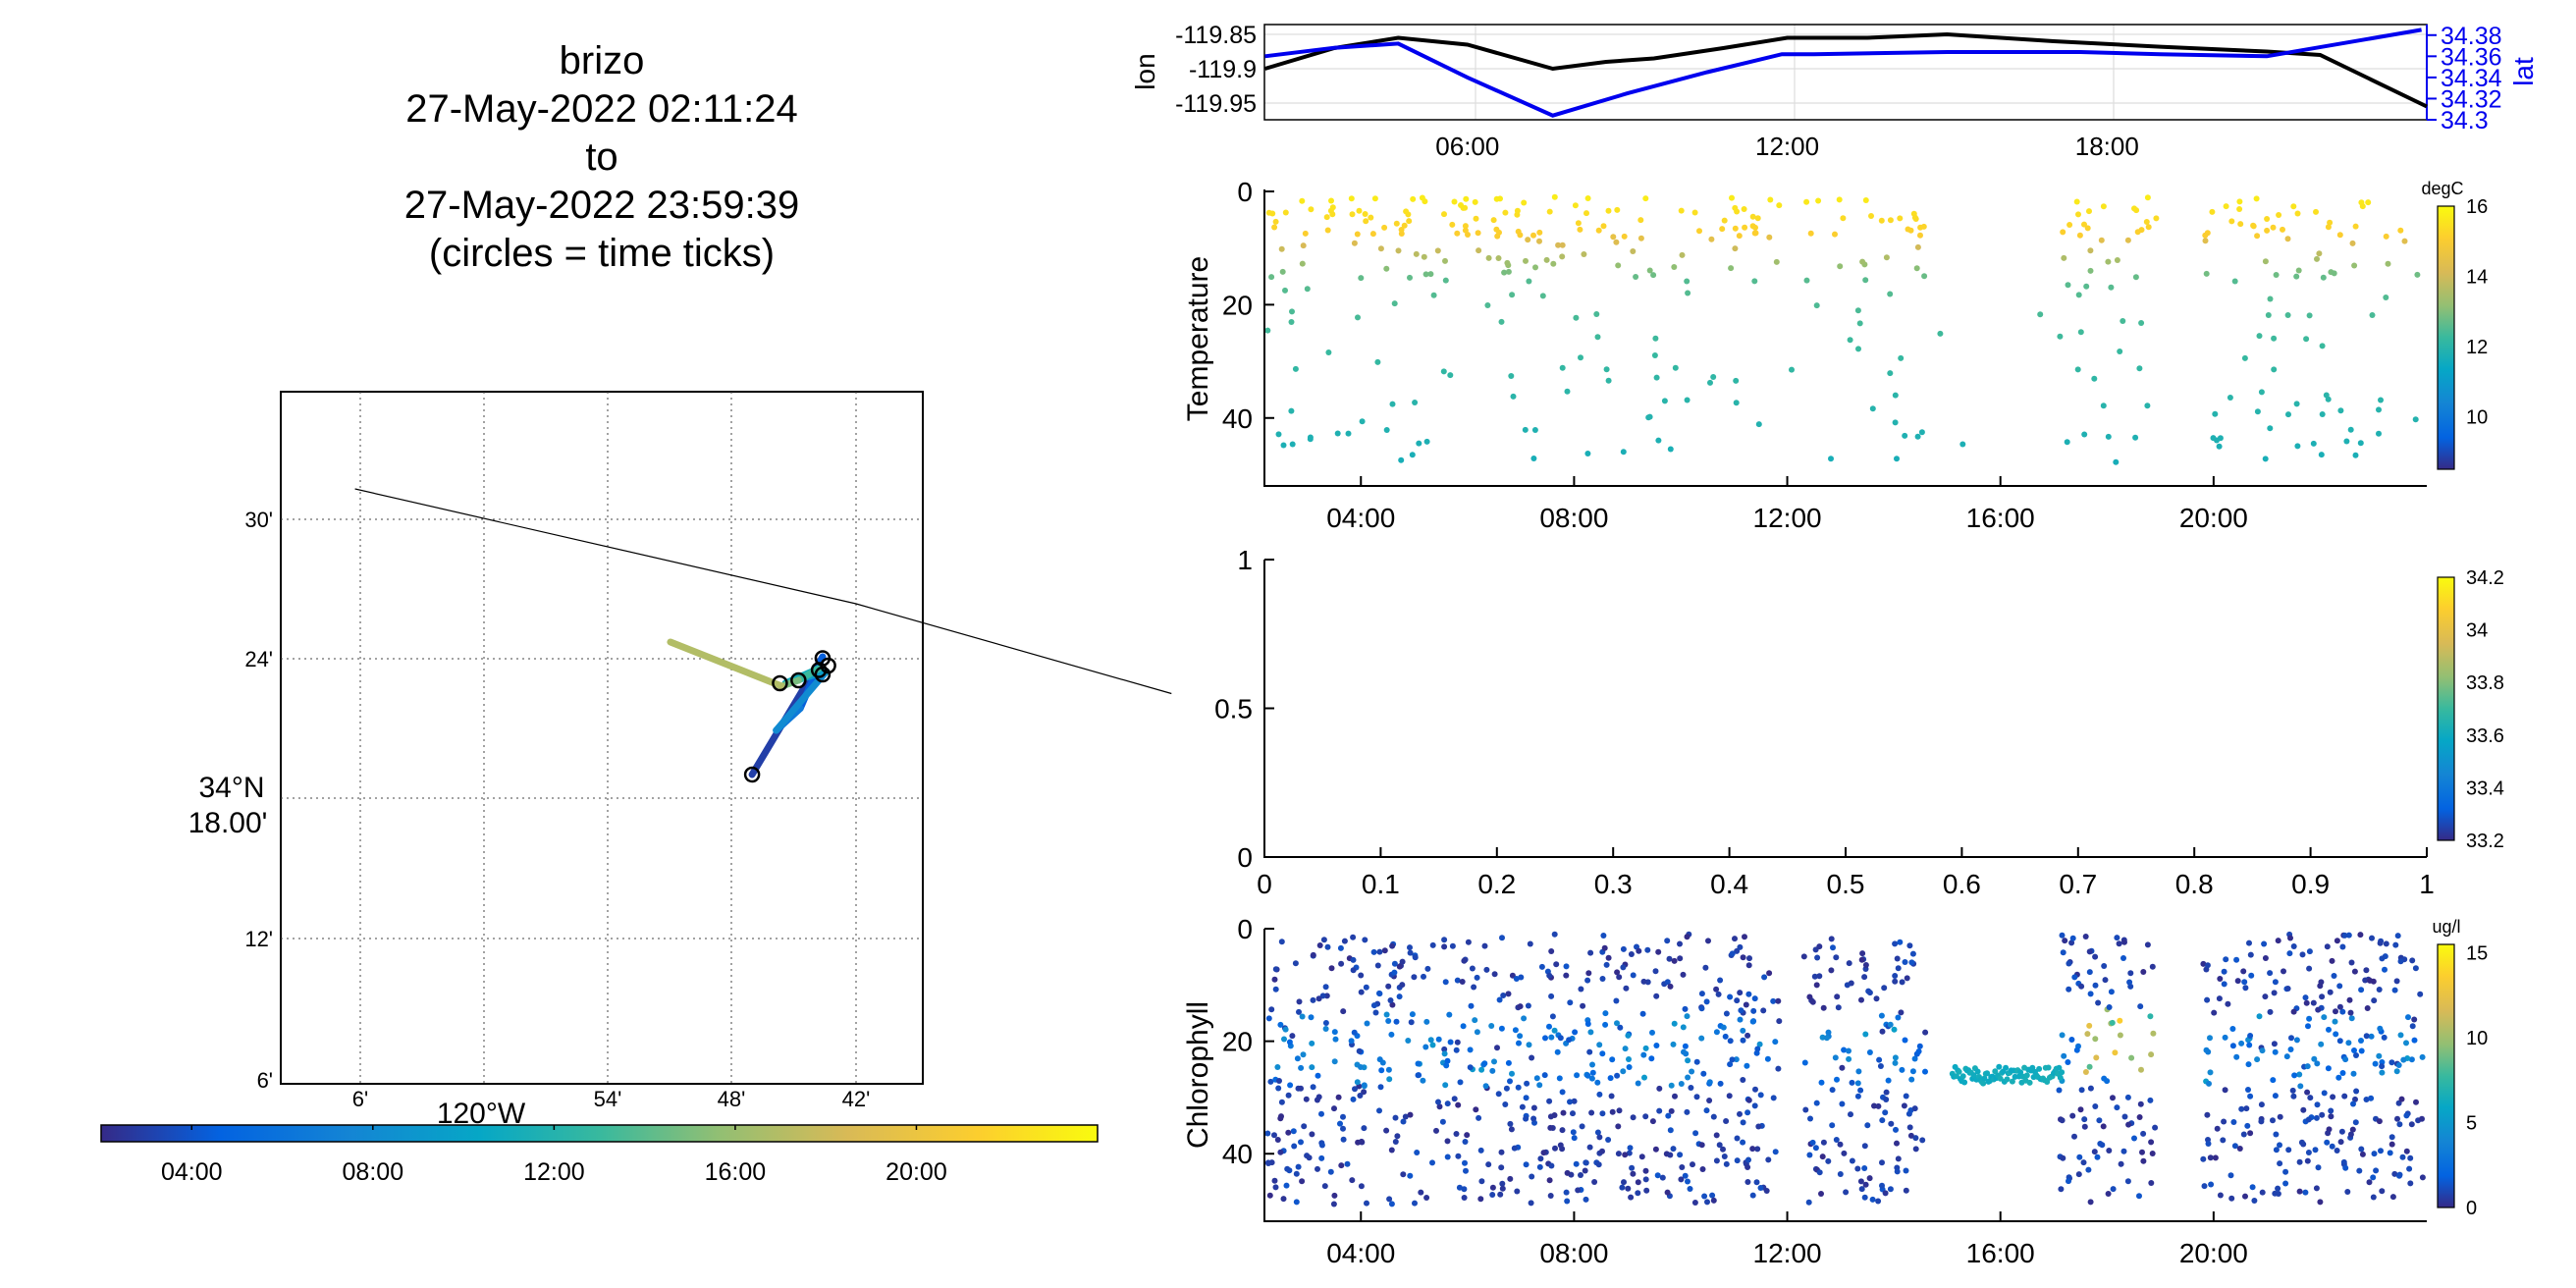 The image size is (2576, 1288). Describe the element at coordinates (2477, 207) in the screenshot. I see `temperature-cbar-label: 16` at that location.